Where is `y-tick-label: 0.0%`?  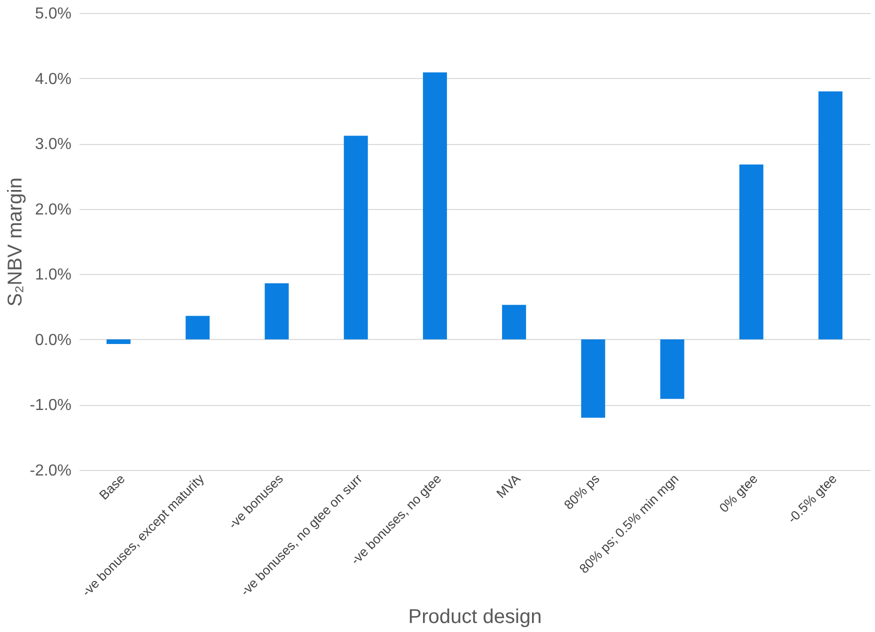 y-tick-label: 0.0% is located at coordinates (53, 340).